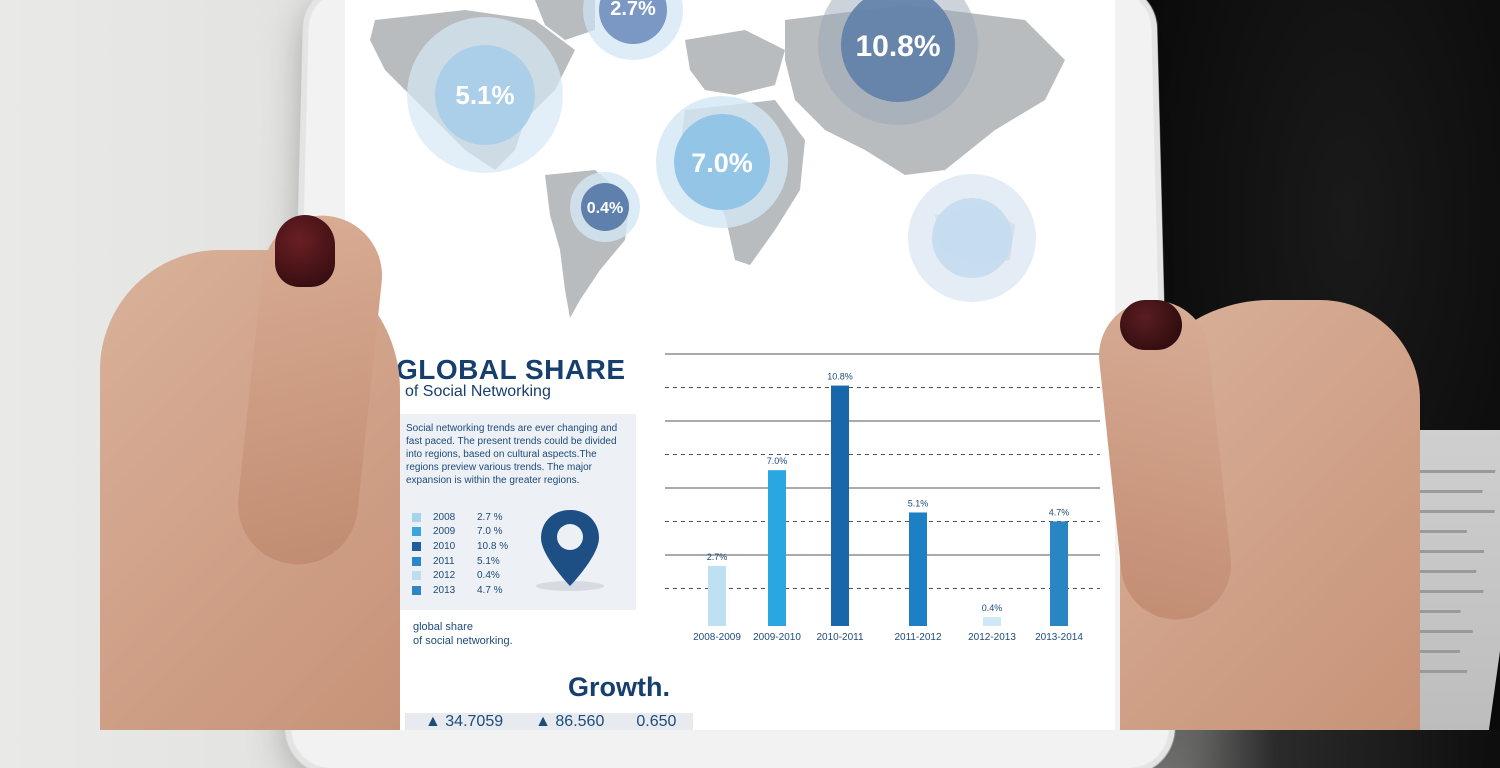 The width and height of the screenshot is (1500, 768). What do you see at coordinates (443, 627) in the screenshot?
I see `footnote-line-1: global share` at bounding box center [443, 627].